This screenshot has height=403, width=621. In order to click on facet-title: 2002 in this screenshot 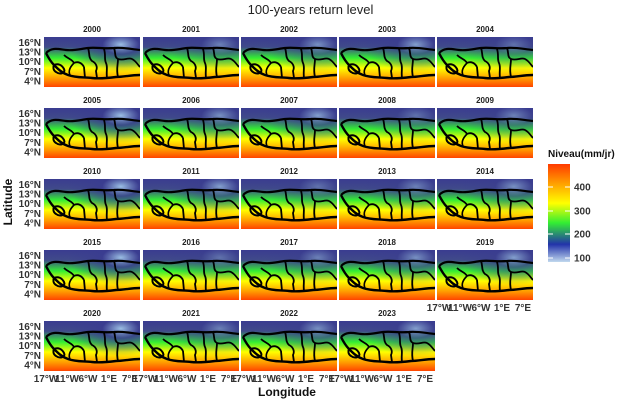, I will do `click(289, 29)`.